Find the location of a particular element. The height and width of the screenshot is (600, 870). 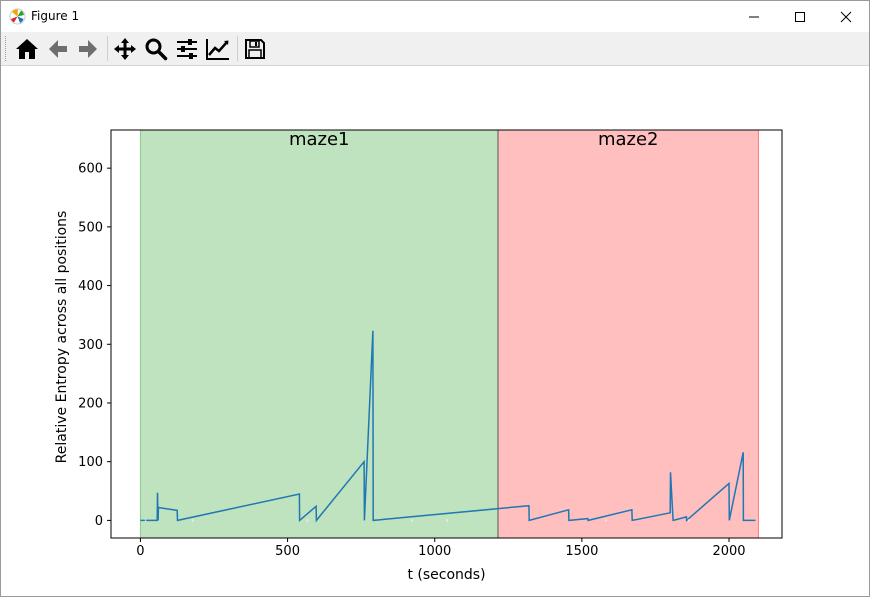

maximize-button is located at coordinates (800, 16).